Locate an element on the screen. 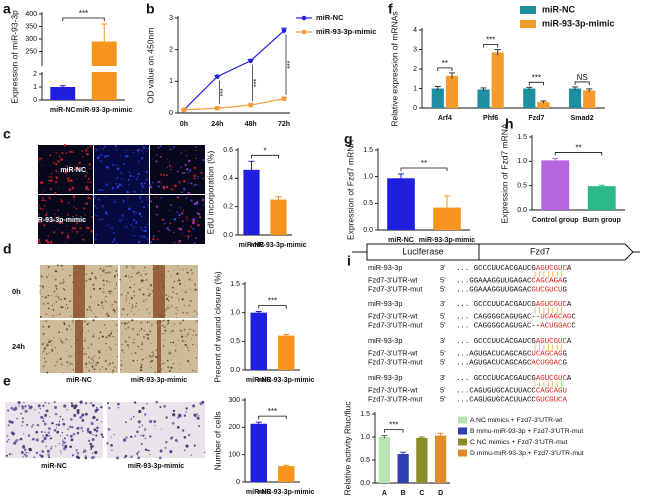 The width and height of the screenshot is (645, 502). x-tick-label: Control group is located at coordinates (555, 220).